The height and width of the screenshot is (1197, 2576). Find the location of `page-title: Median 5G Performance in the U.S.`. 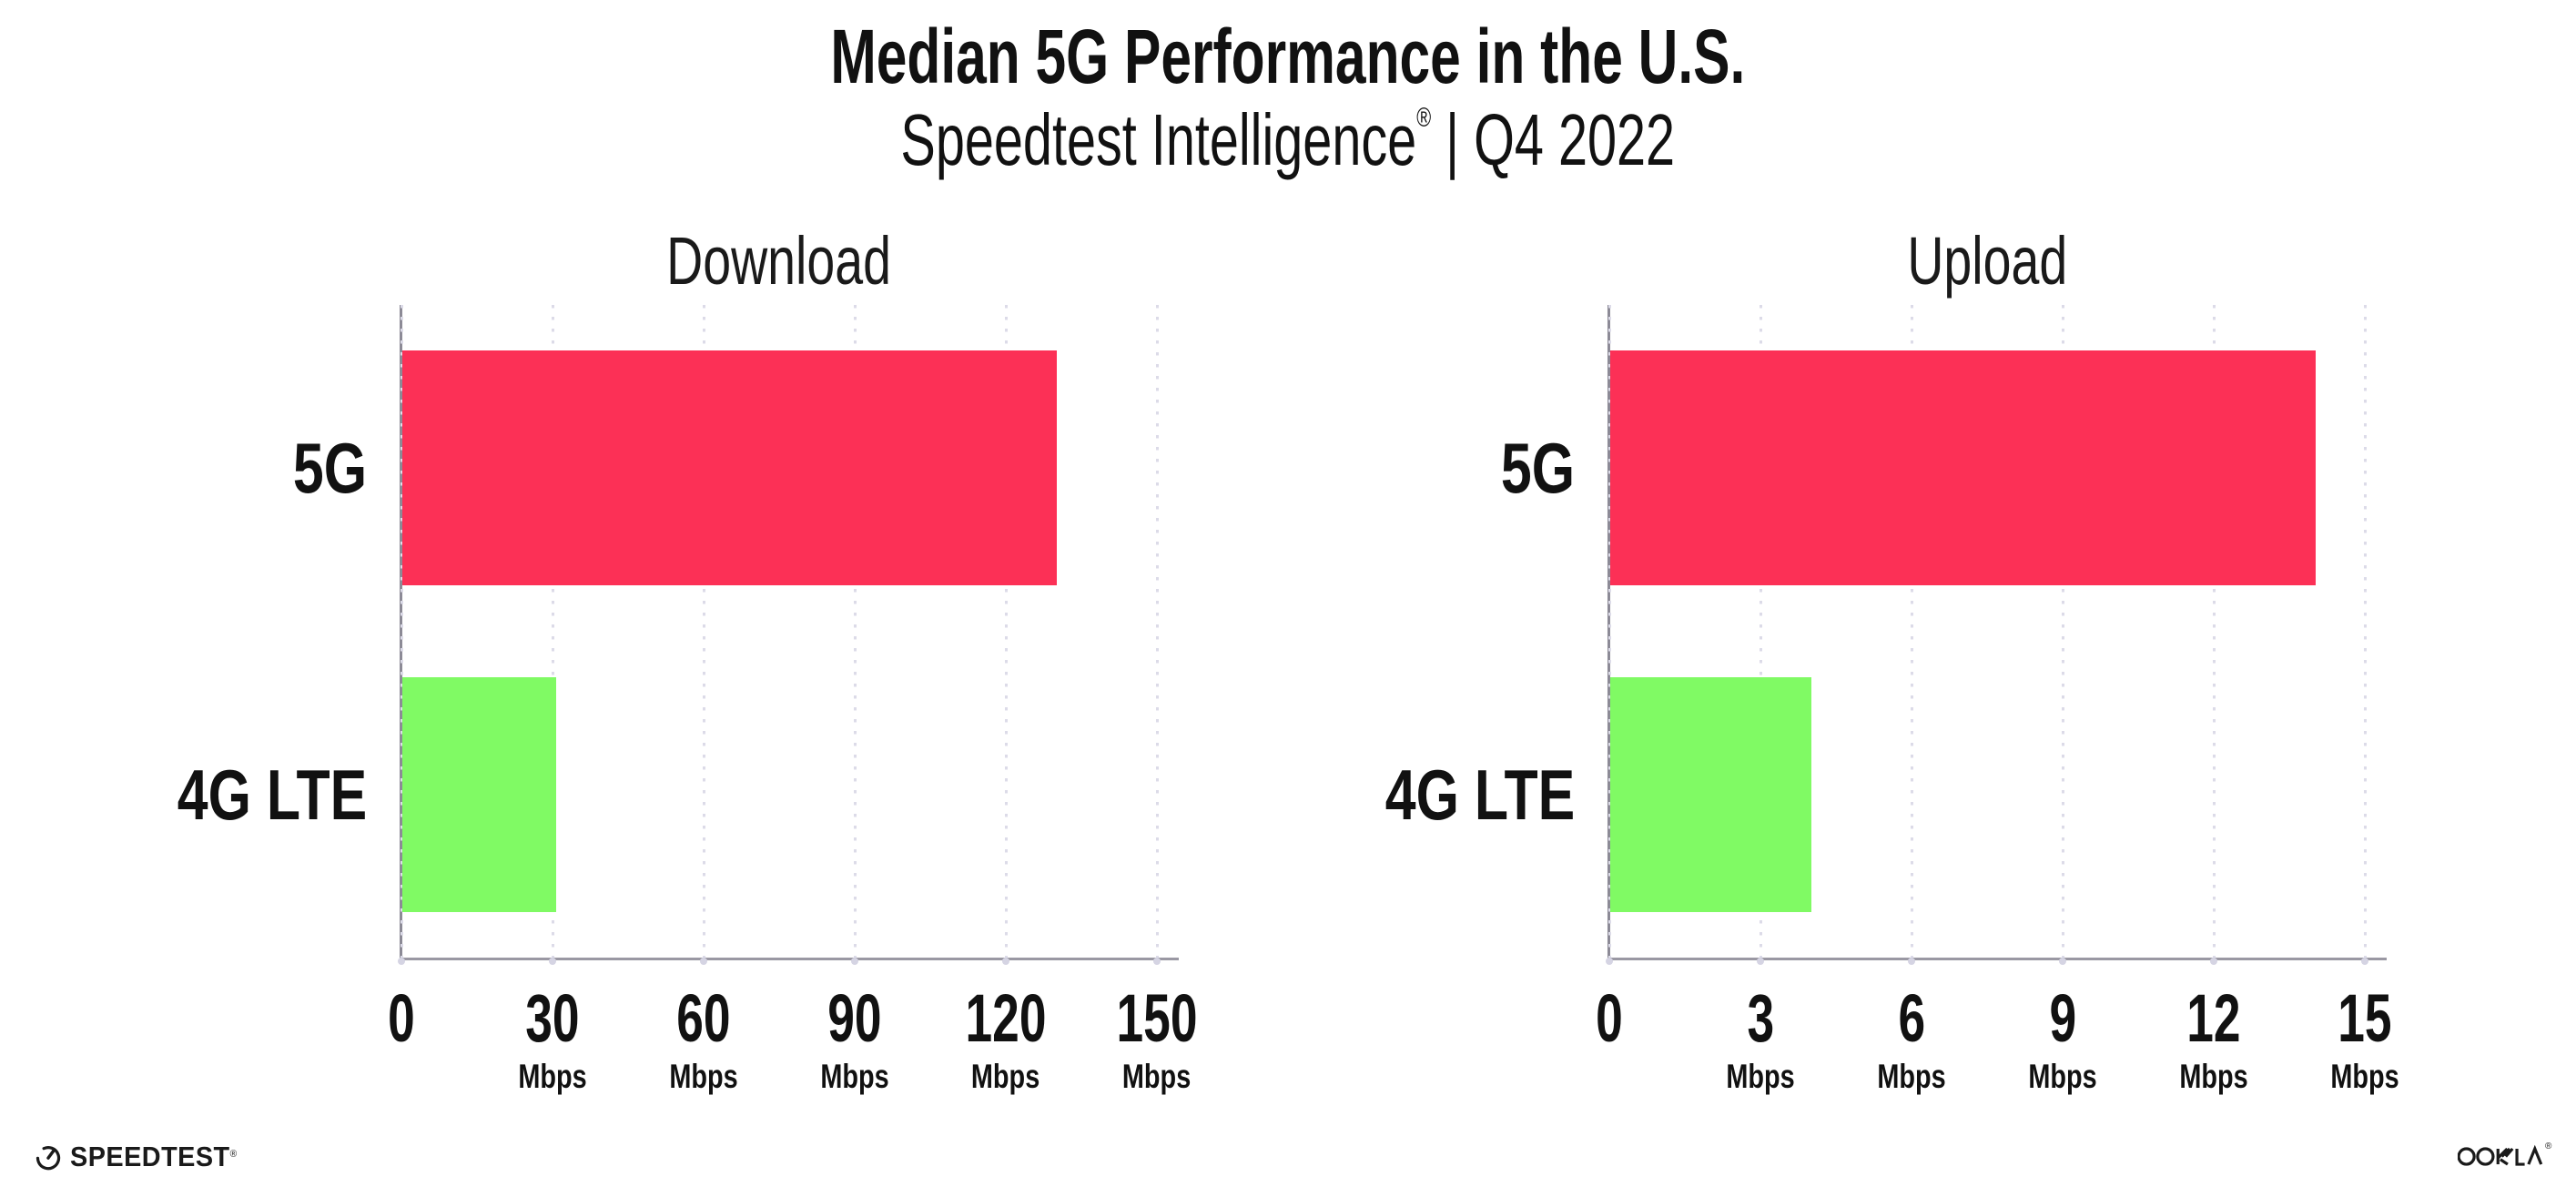

page-title: Median 5G Performance in the U.S. is located at coordinates (1288, 56).